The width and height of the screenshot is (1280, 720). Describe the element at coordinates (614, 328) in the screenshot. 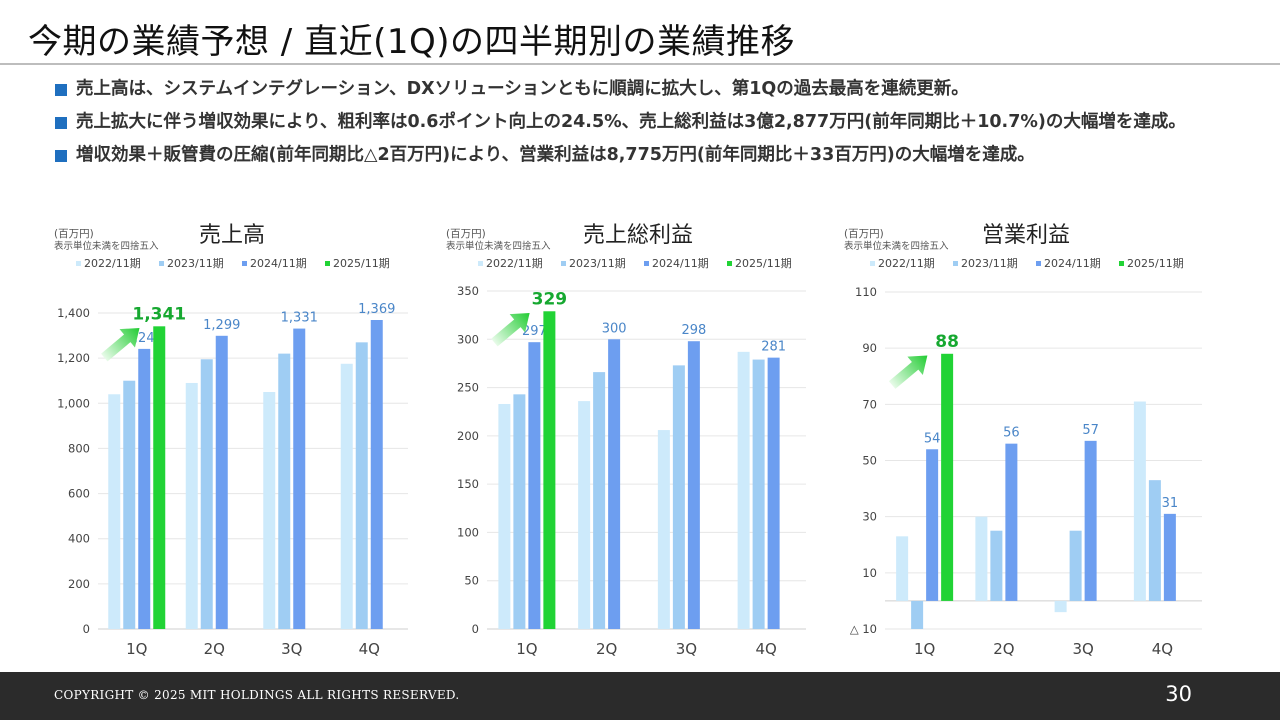

I see `data-label: 300` at that location.